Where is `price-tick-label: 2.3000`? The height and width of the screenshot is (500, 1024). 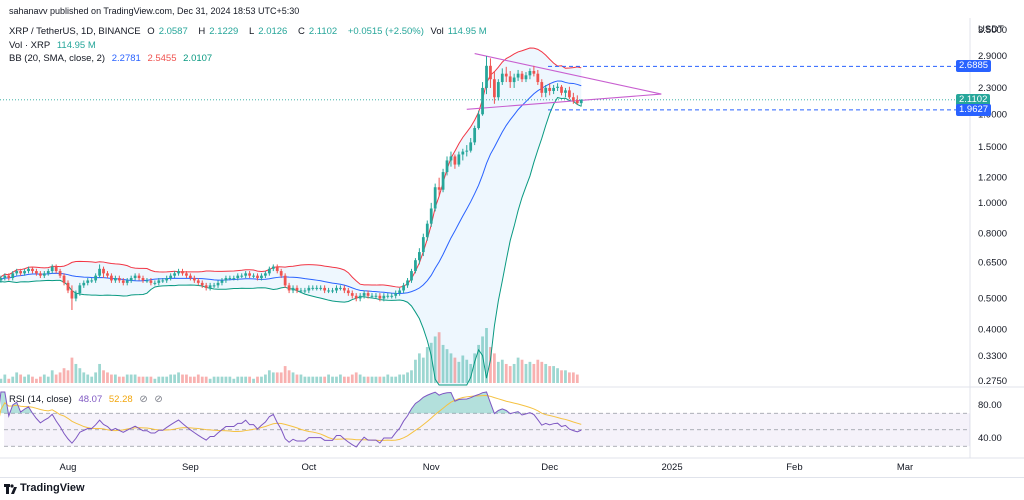 price-tick-label: 2.3000 is located at coordinates (992, 88).